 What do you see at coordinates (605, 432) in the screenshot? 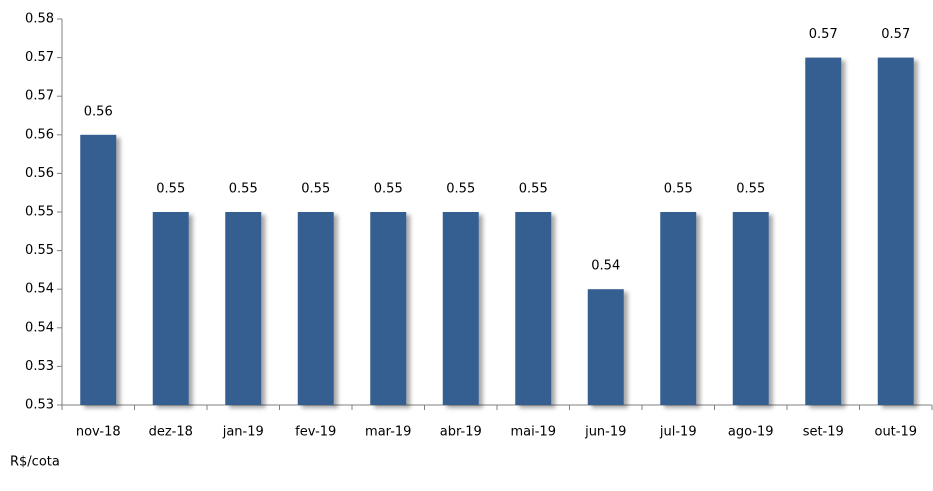
I see `x-tick-label: jun-19` at bounding box center [605, 432].